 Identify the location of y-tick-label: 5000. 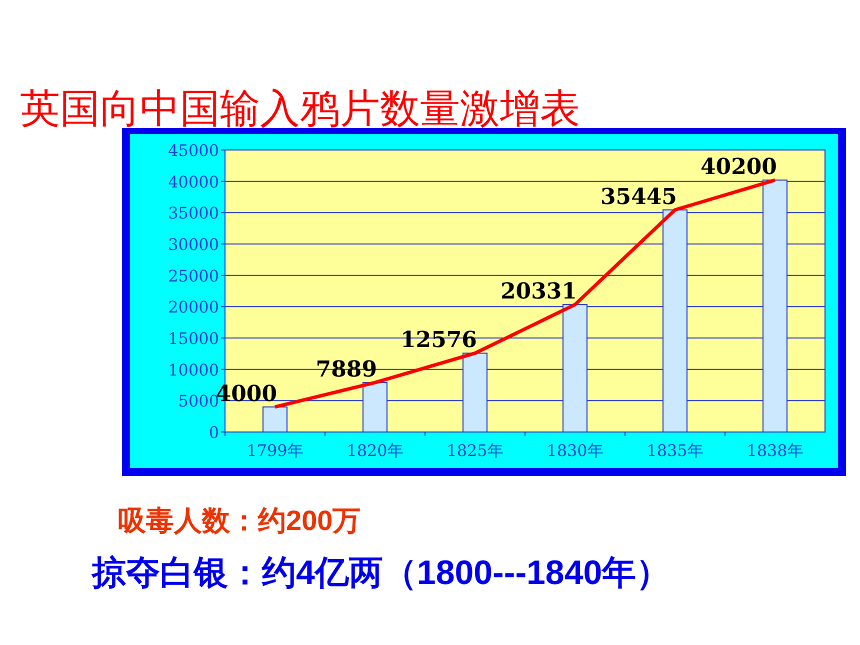
(198, 401).